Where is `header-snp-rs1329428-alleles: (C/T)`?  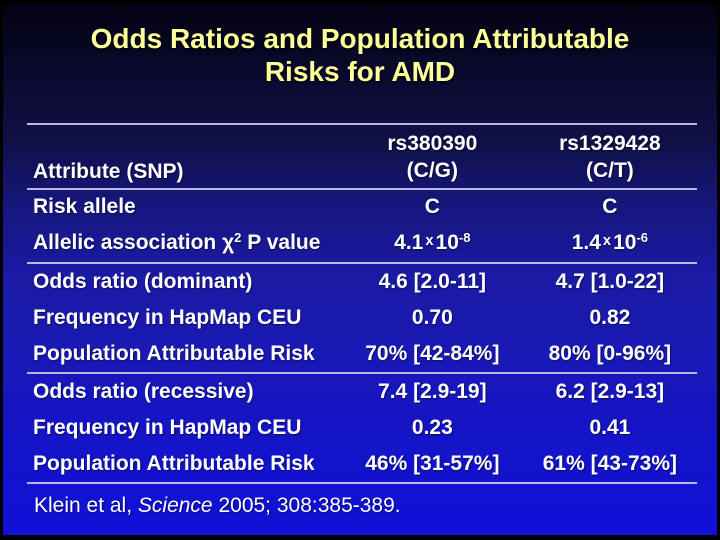
header-snp-rs1329428-alleles: (C/T) is located at coordinates (609, 170).